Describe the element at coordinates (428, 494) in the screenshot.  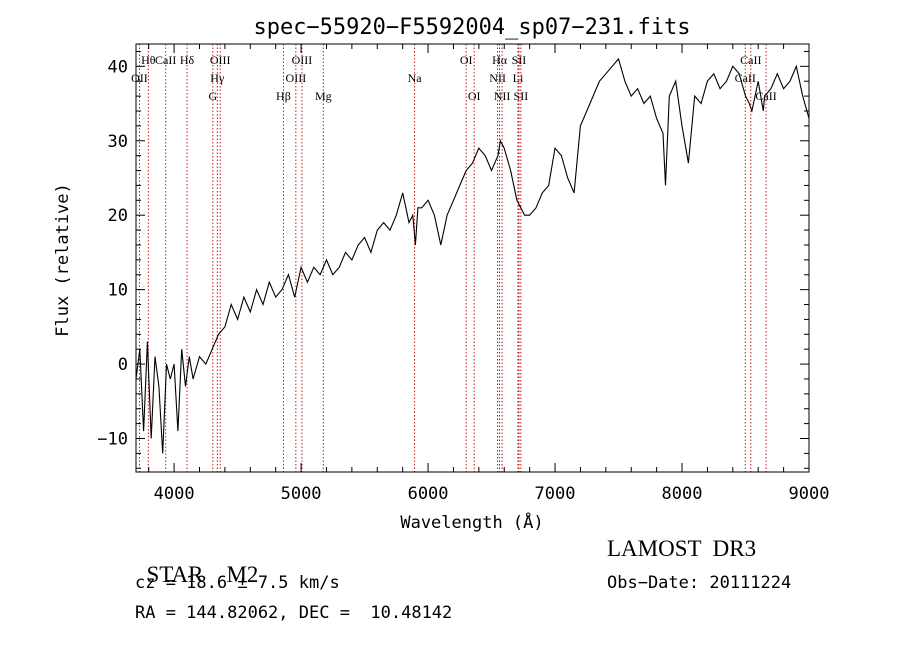
I see `x-tick-label: 6000` at that location.